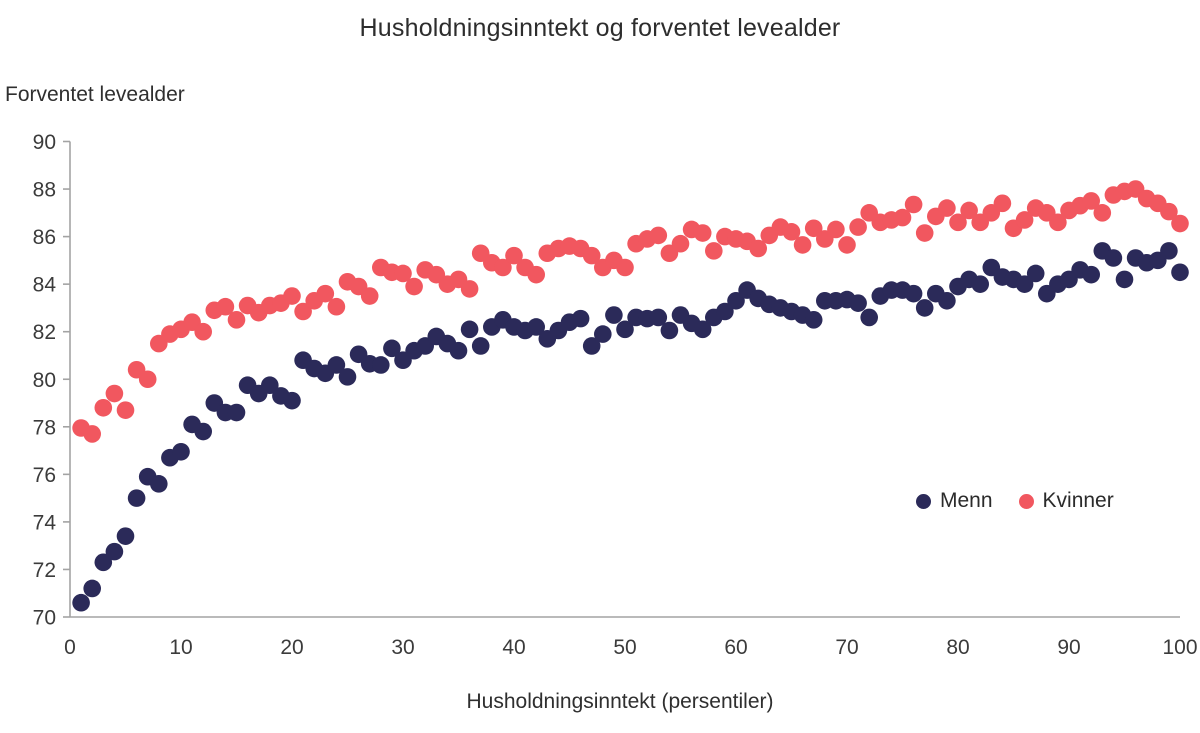  What do you see at coordinates (624, 647) in the screenshot?
I see `x-tick-label: 50` at bounding box center [624, 647].